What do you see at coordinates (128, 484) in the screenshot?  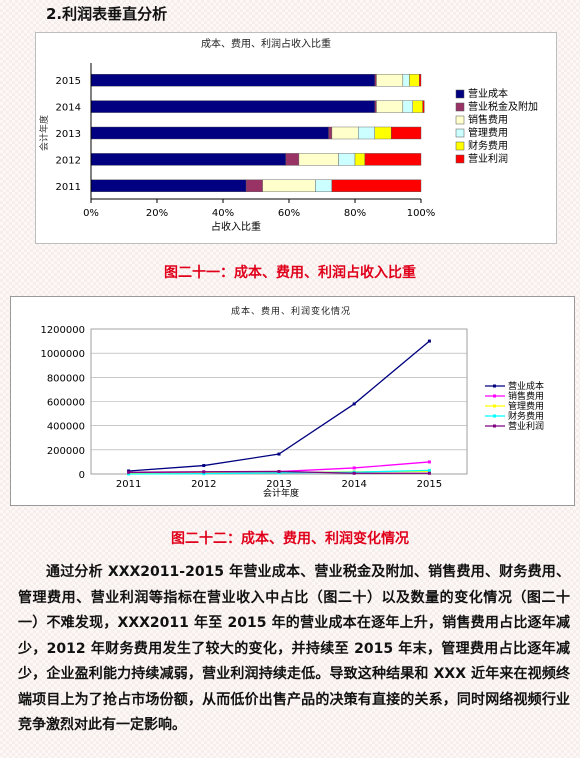 I see `x-tick-label: 2011` at bounding box center [128, 484].